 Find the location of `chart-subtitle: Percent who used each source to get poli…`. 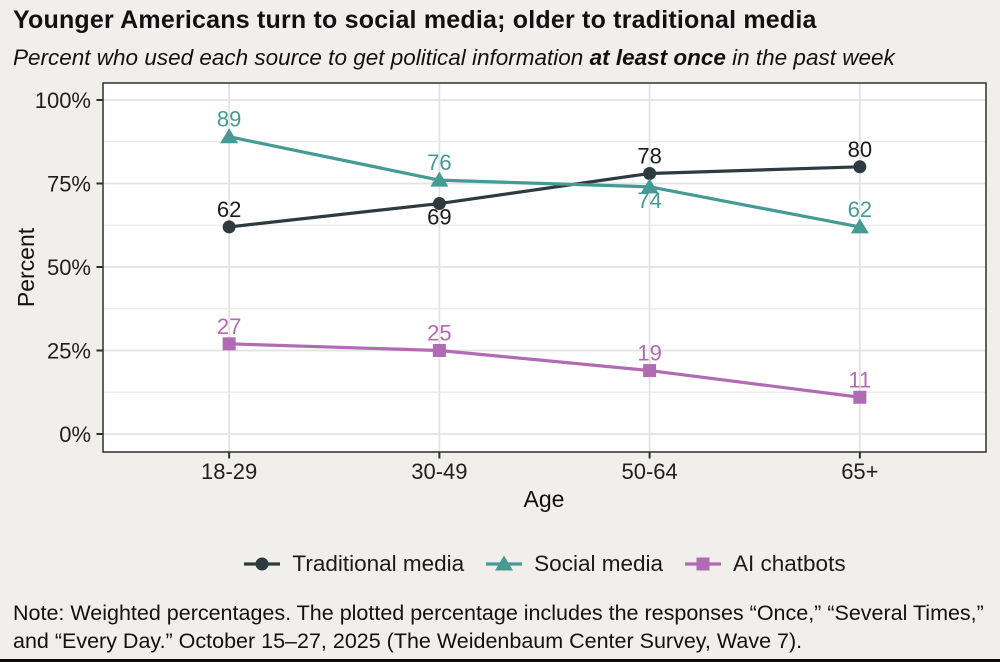

chart-subtitle: Percent who used each source to get poli… is located at coordinates (454, 58).